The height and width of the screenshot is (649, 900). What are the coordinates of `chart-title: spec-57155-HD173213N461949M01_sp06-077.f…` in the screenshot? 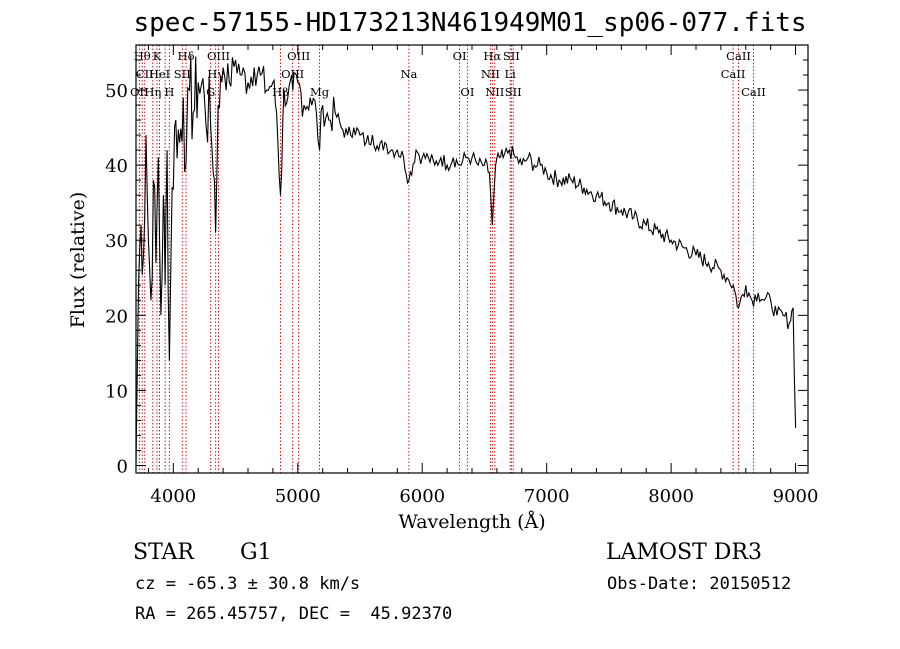 It's located at (470, 23).